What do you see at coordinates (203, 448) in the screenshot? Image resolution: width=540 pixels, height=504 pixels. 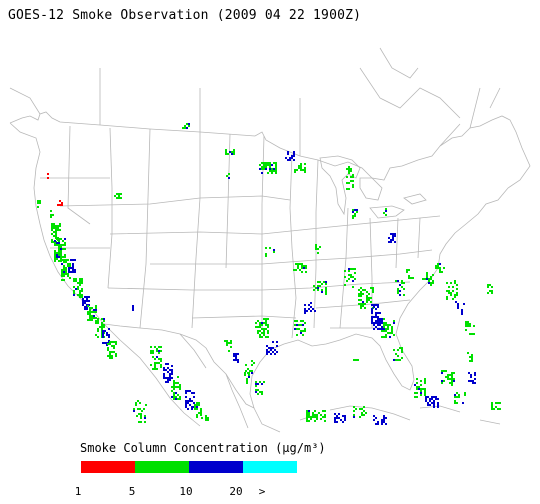 I see `legend-title: Smoke Column Concentration (μg/m³)` at bounding box center [203, 448].